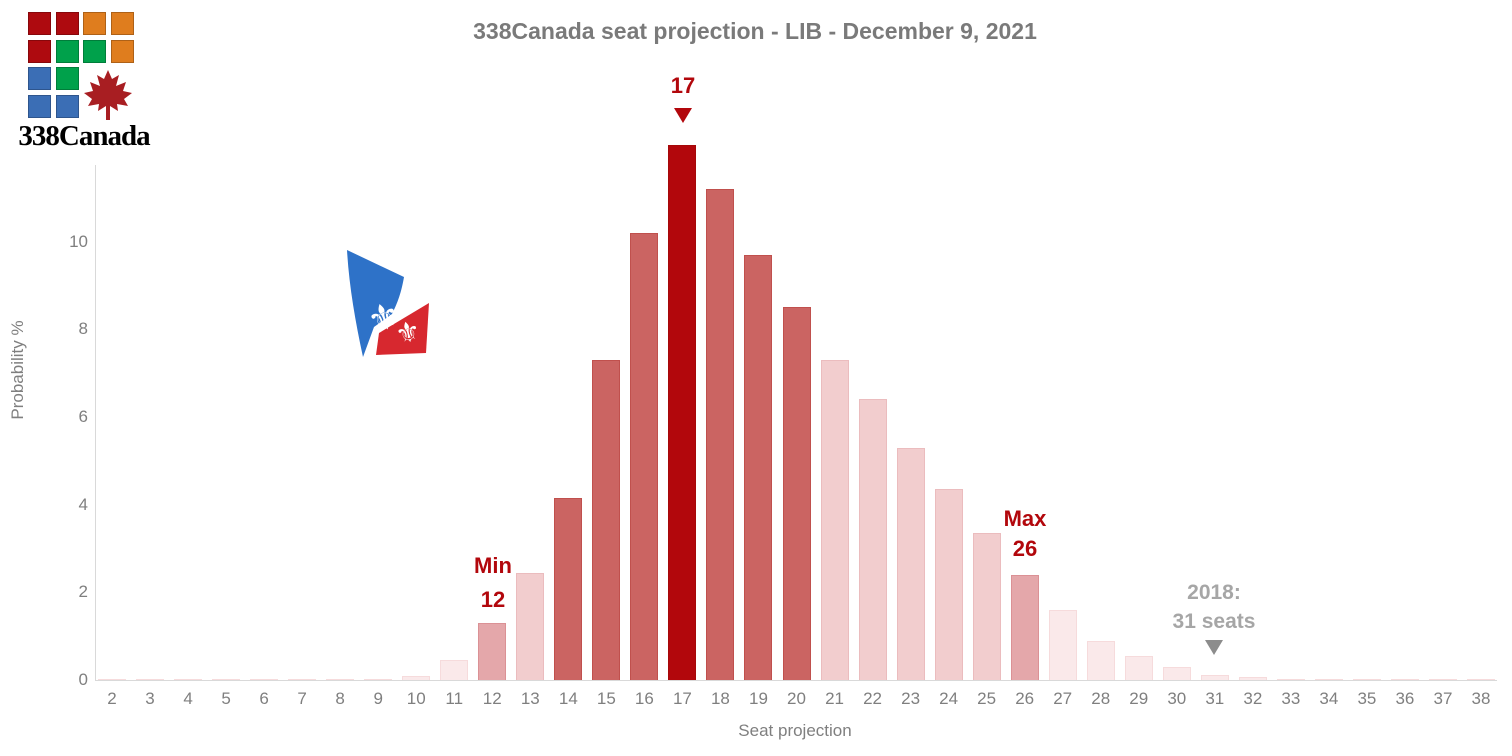 Image resolution: width=1512 pixels, height=756 pixels. I want to click on y-tick-label-4: 4, so click(83, 504).